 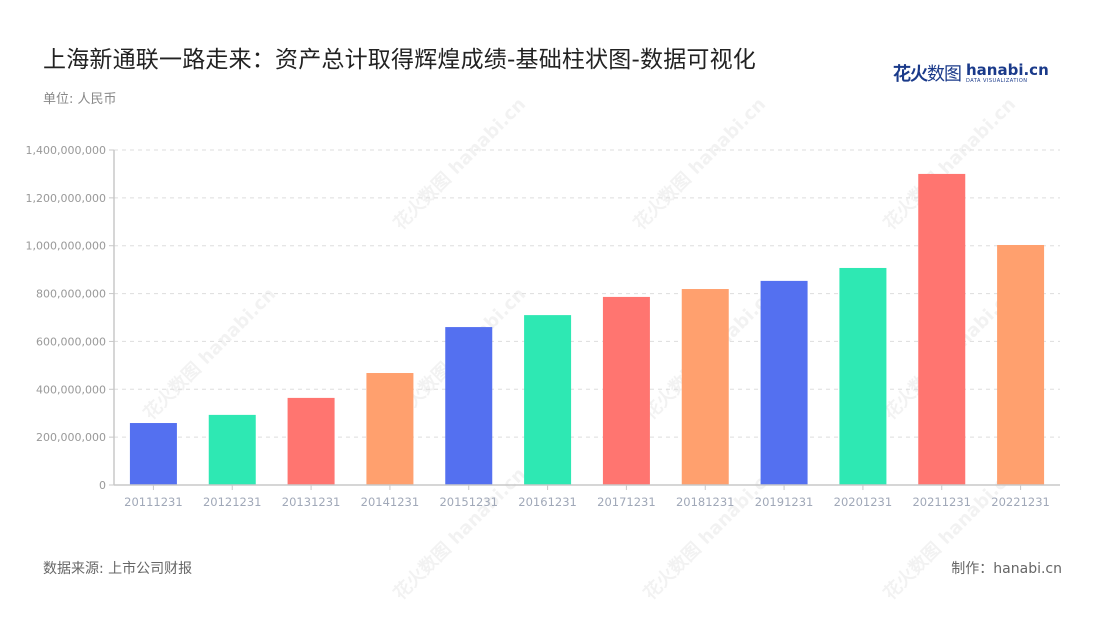 I want to click on logo-en: hanabi.cn DATA VISUALIZATION, so click(x=1007, y=72).